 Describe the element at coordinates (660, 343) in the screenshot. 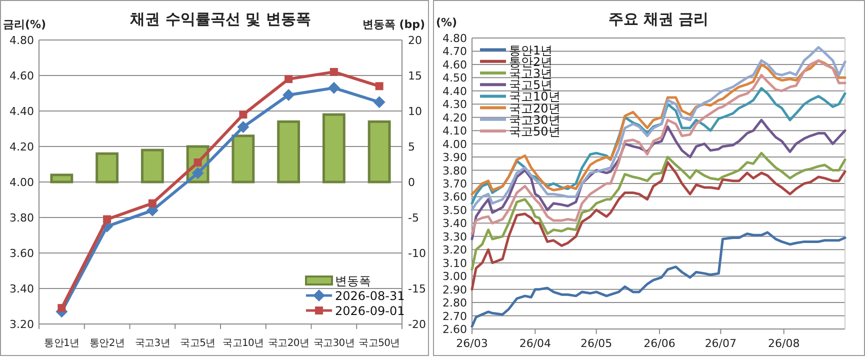

I see `x-tick-label: 26/06` at that location.